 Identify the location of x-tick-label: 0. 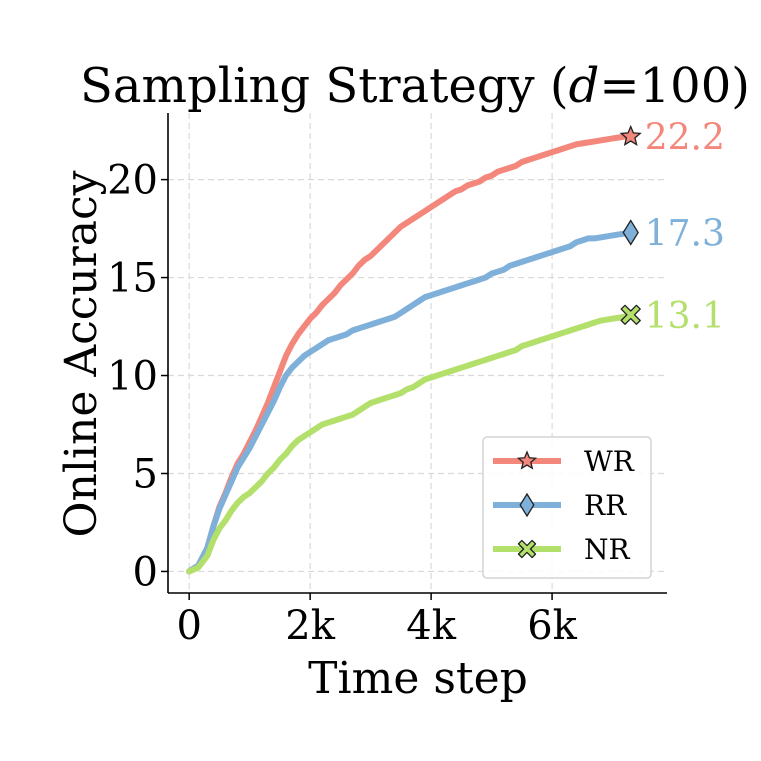
(188, 626).